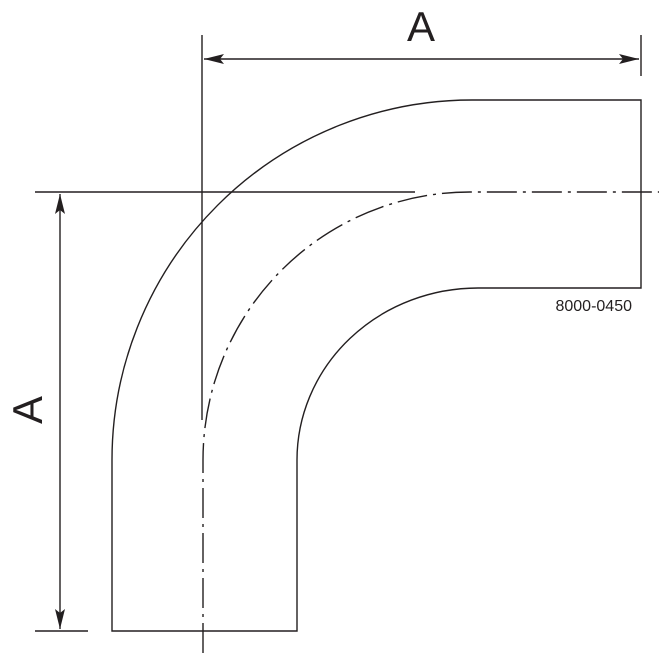 The height and width of the screenshot is (653, 659). I want to click on vertical-dimension-label: A, so click(27, 410).